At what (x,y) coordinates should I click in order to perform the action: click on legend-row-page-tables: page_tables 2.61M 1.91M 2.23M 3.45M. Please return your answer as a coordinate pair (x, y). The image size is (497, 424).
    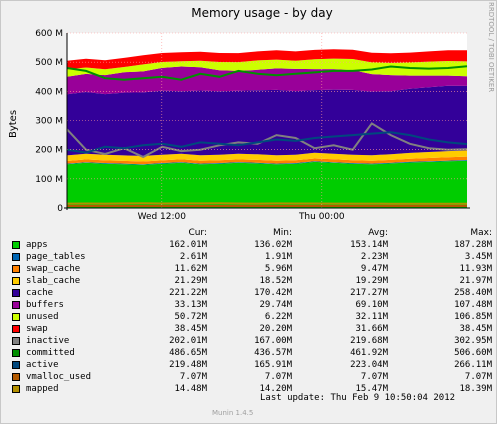
    Looking at the image, I should click on (252, 257).